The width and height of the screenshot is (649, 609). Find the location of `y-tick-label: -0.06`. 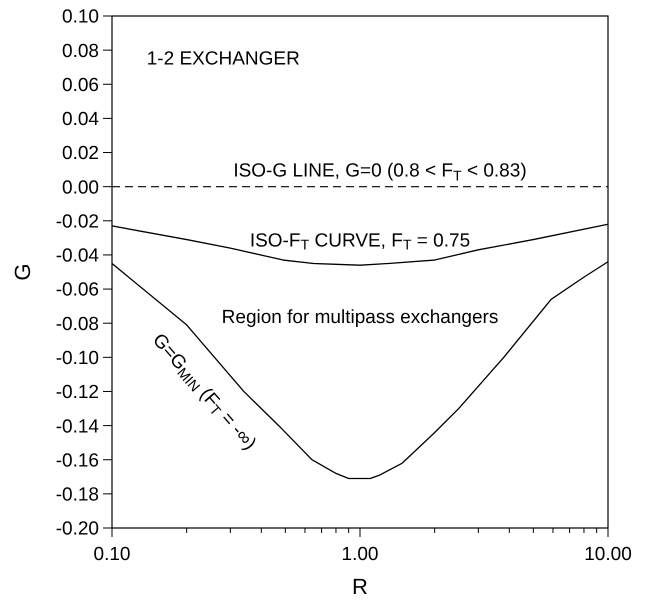

y-tick-label: -0.06 is located at coordinates (77, 290).